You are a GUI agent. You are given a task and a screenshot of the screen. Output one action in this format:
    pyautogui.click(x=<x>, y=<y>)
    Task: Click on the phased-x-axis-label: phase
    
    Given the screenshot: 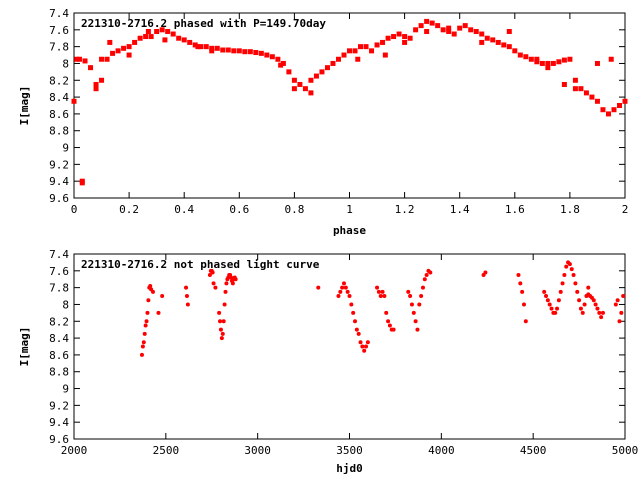 What is the action you would take?
    pyautogui.click(x=349, y=230)
    